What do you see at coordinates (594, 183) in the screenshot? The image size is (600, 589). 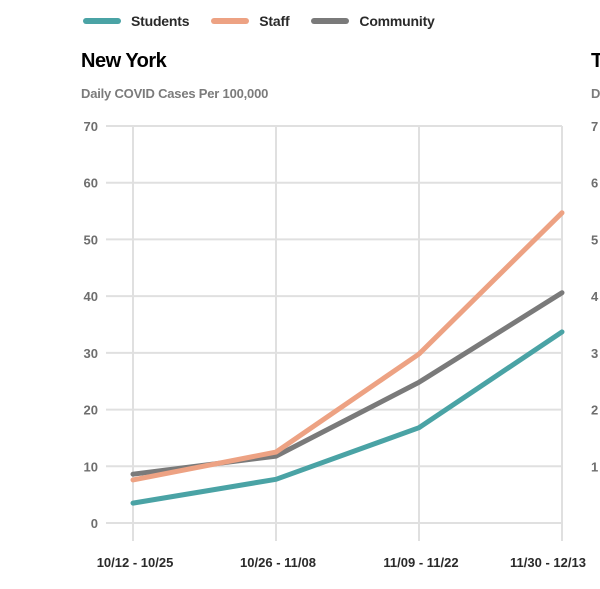 I see `next-panel-y-tick: 6` at bounding box center [594, 183].